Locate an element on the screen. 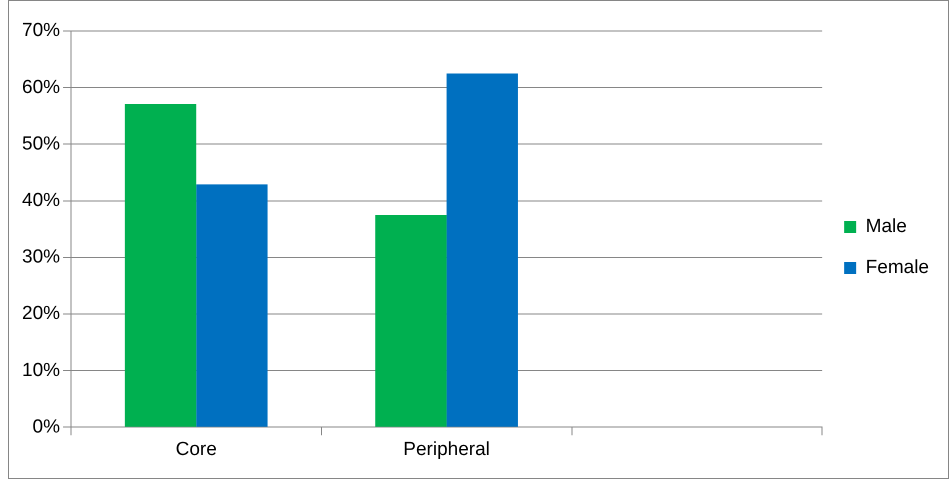 This screenshot has height=481, width=951. y-tick-label: 0% is located at coordinates (46, 427).